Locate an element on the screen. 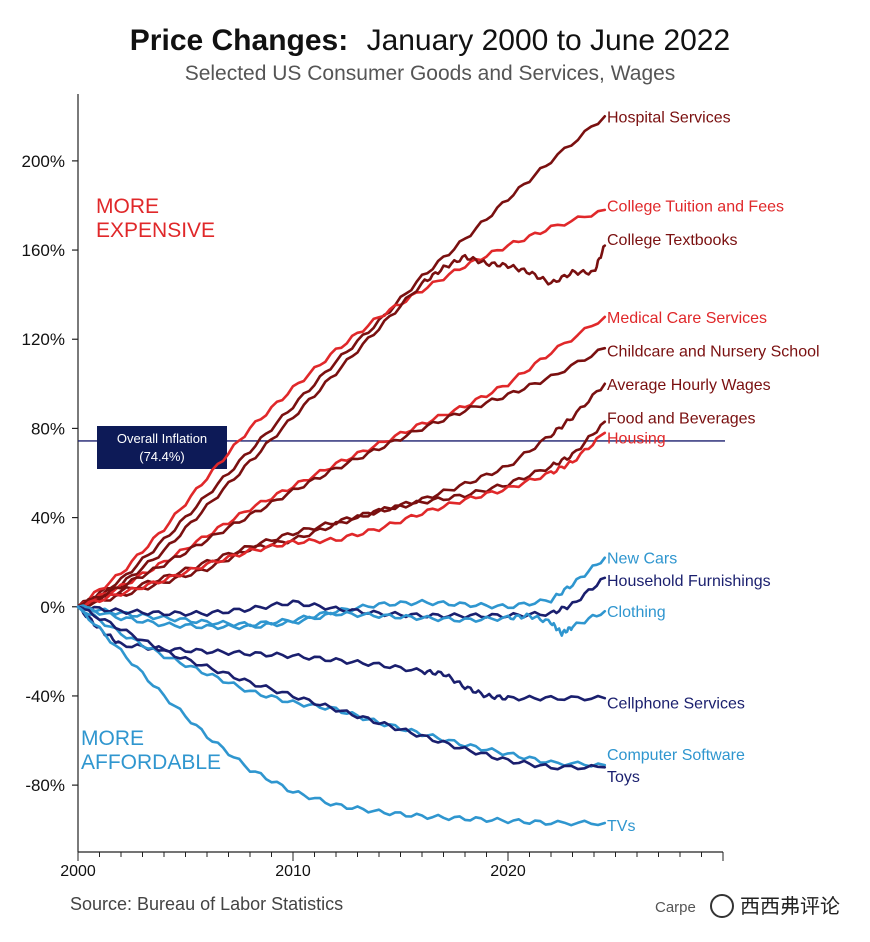 The image size is (870, 942). series-label-computer-software: Computer Software is located at coordinates (676, 755).